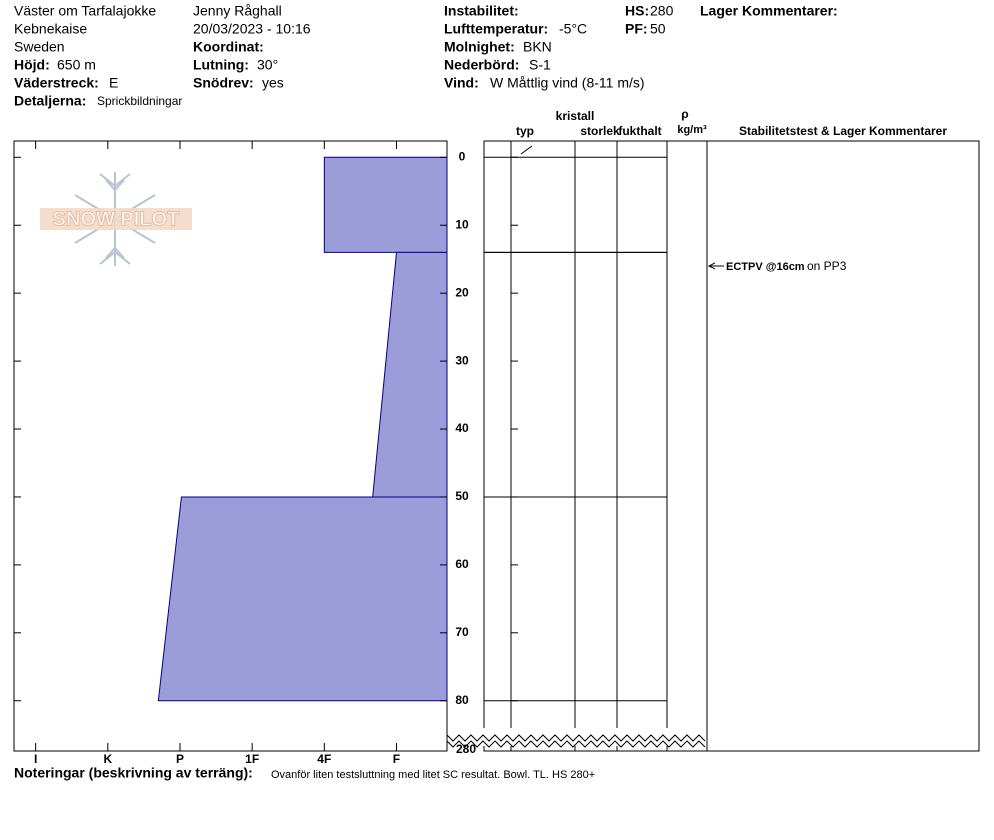 This screenshot has width=994, height=840. What do you see at coordinates (540, 65) in the screenshot?
I see `field-value: S-1` at bounding box center [540, 65].